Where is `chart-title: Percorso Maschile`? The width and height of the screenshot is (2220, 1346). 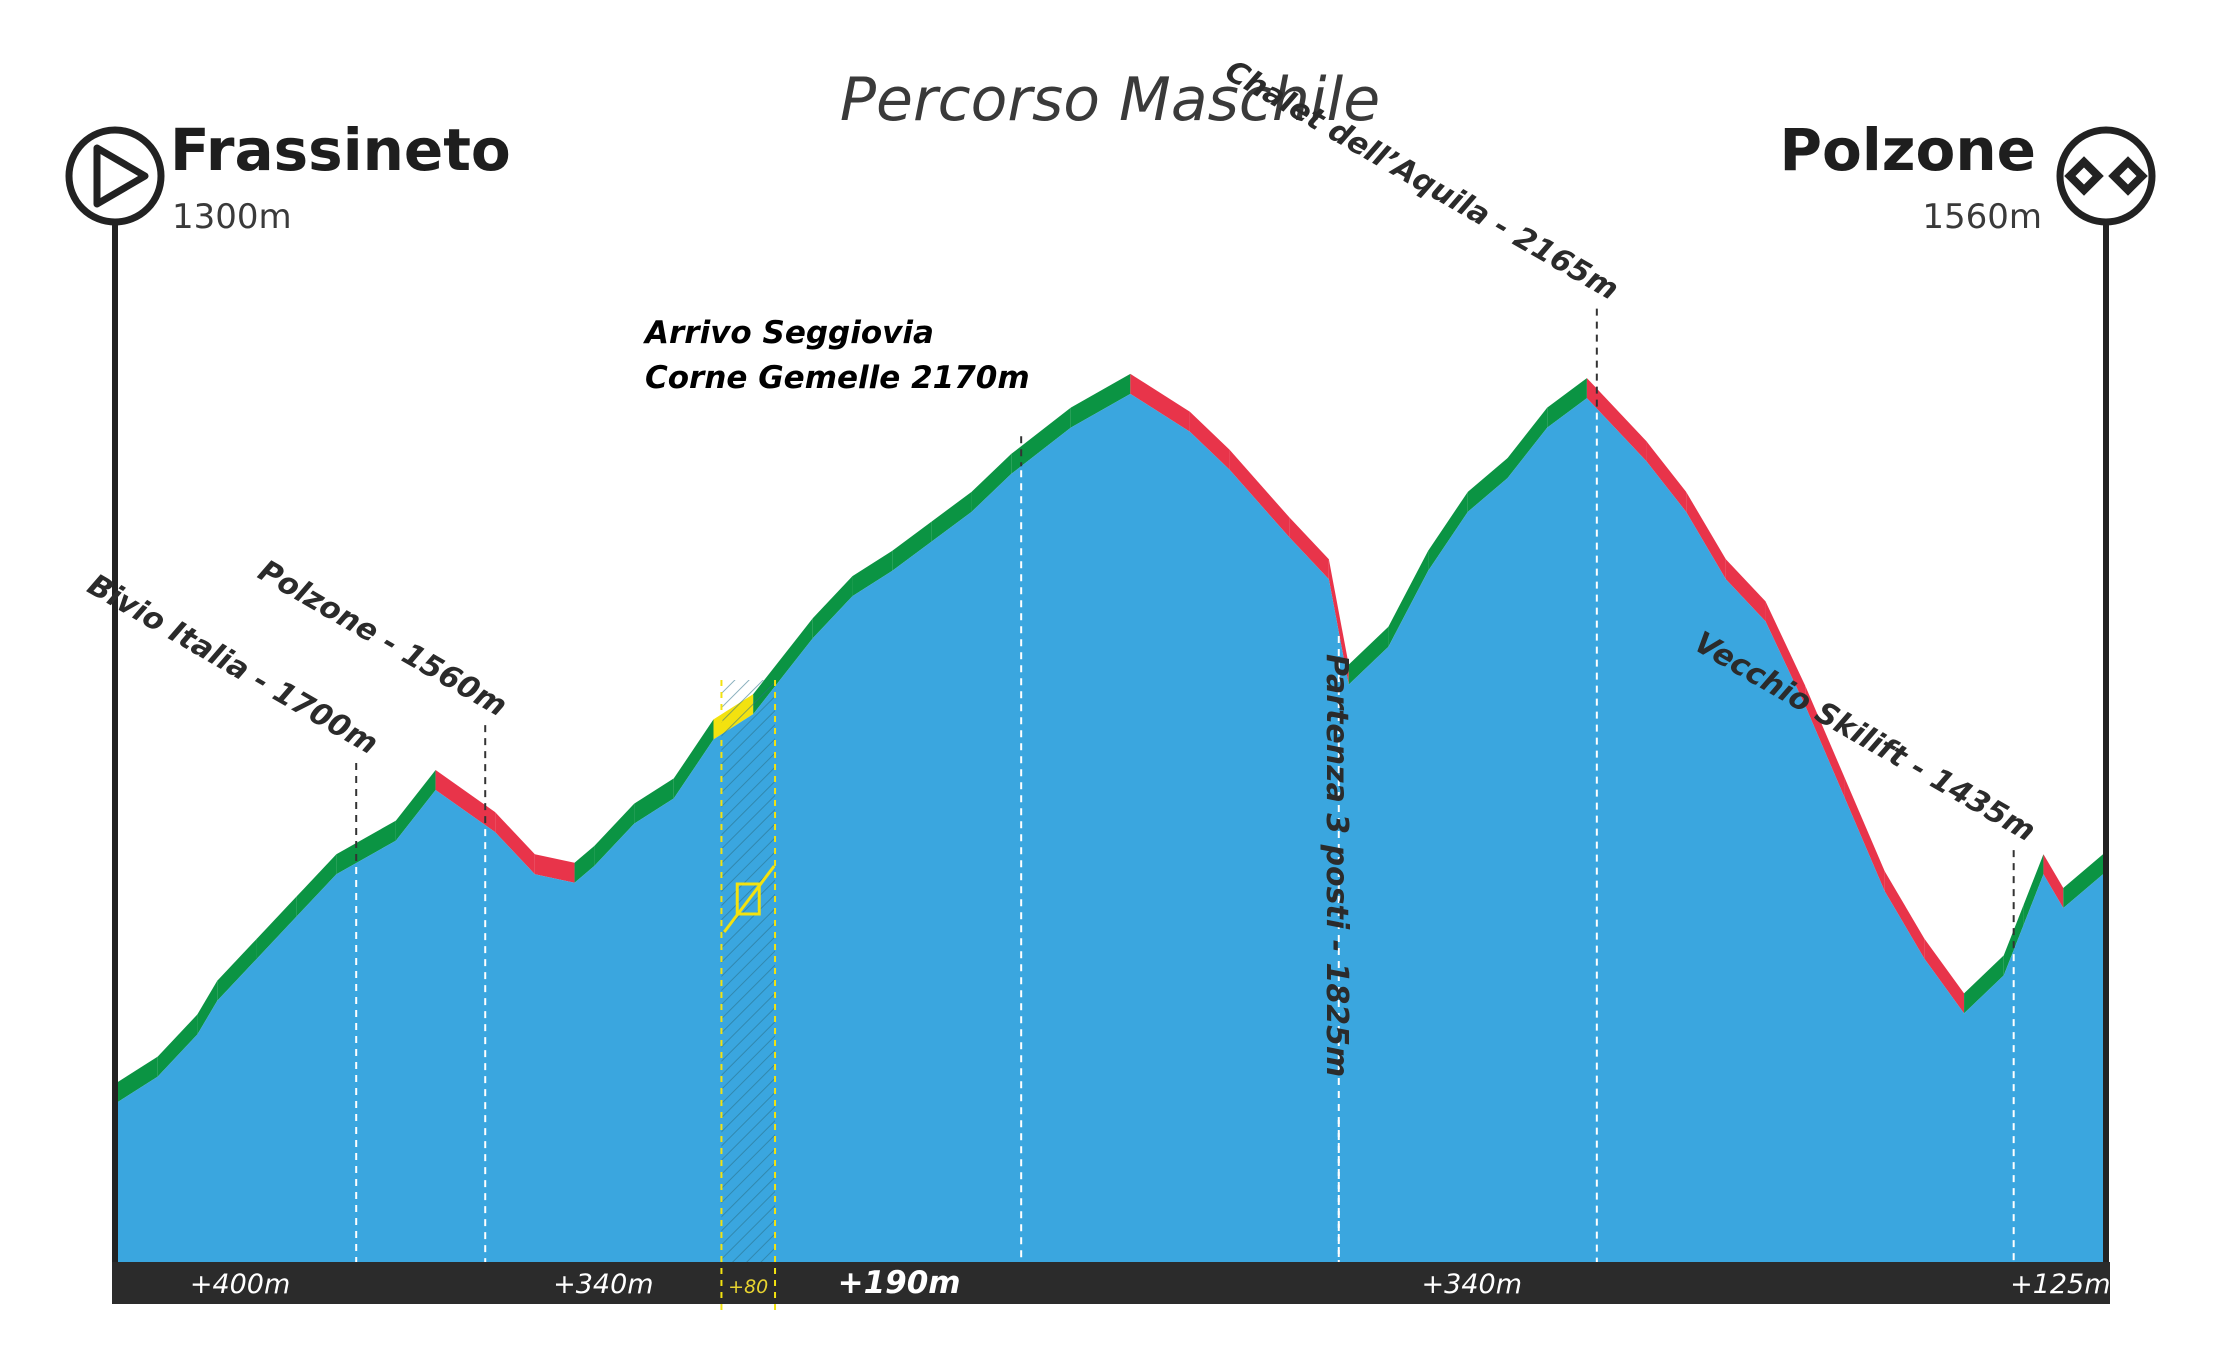
chart-title: Percorso Maschile is located at coordinates (1110, 100).